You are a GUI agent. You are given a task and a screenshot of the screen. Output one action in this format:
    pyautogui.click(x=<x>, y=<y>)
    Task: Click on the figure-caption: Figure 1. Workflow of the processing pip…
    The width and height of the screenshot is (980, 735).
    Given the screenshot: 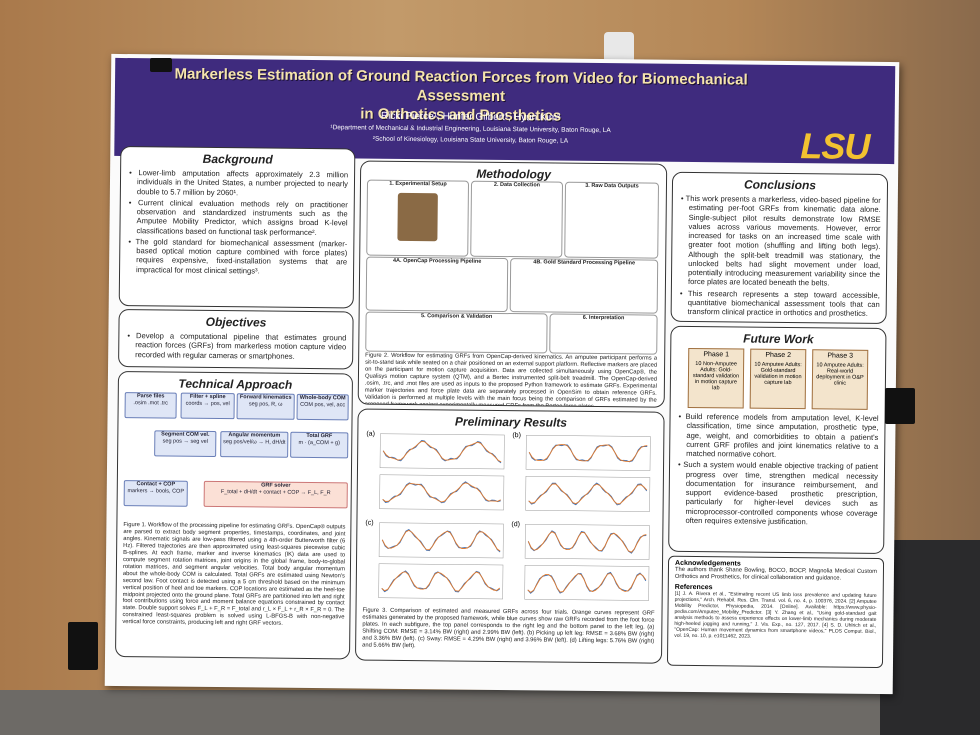 What is the action you would take?
    pyautogui.click(x=234, y=575)
    